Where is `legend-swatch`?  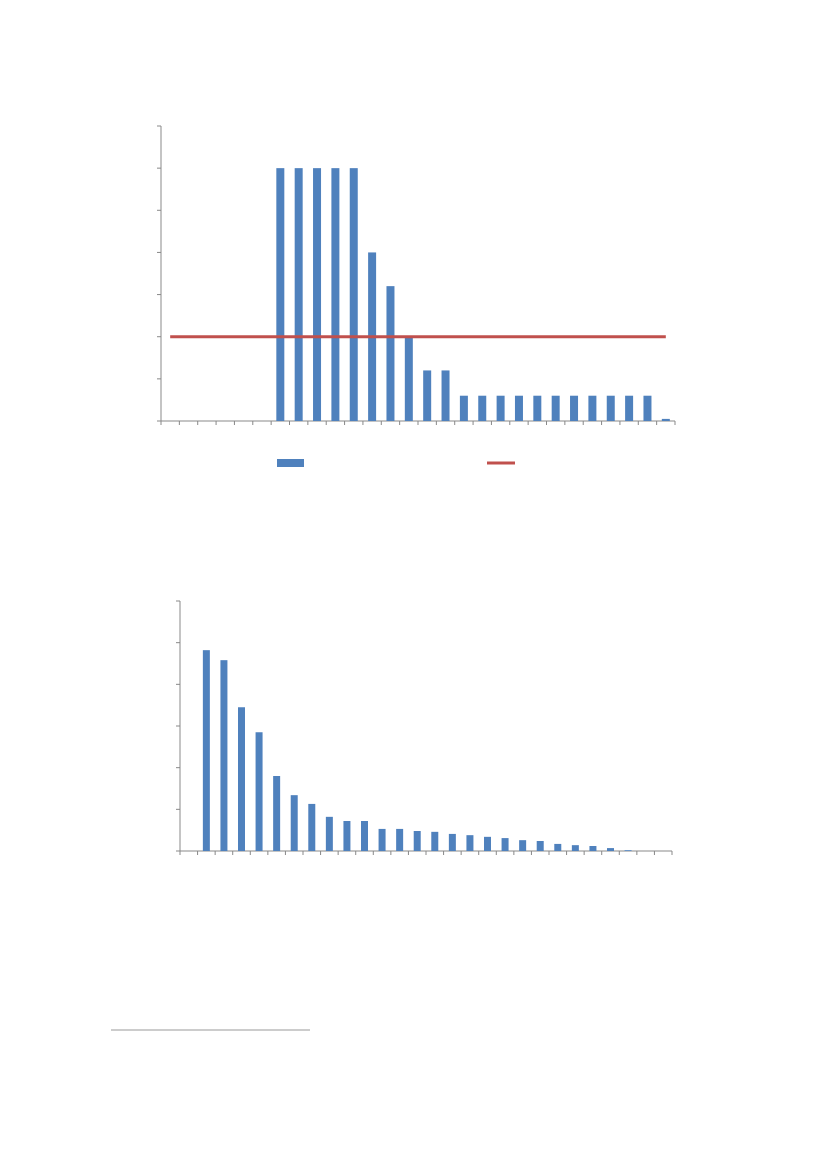
legend-swatch is located at coordinates (290, 463).